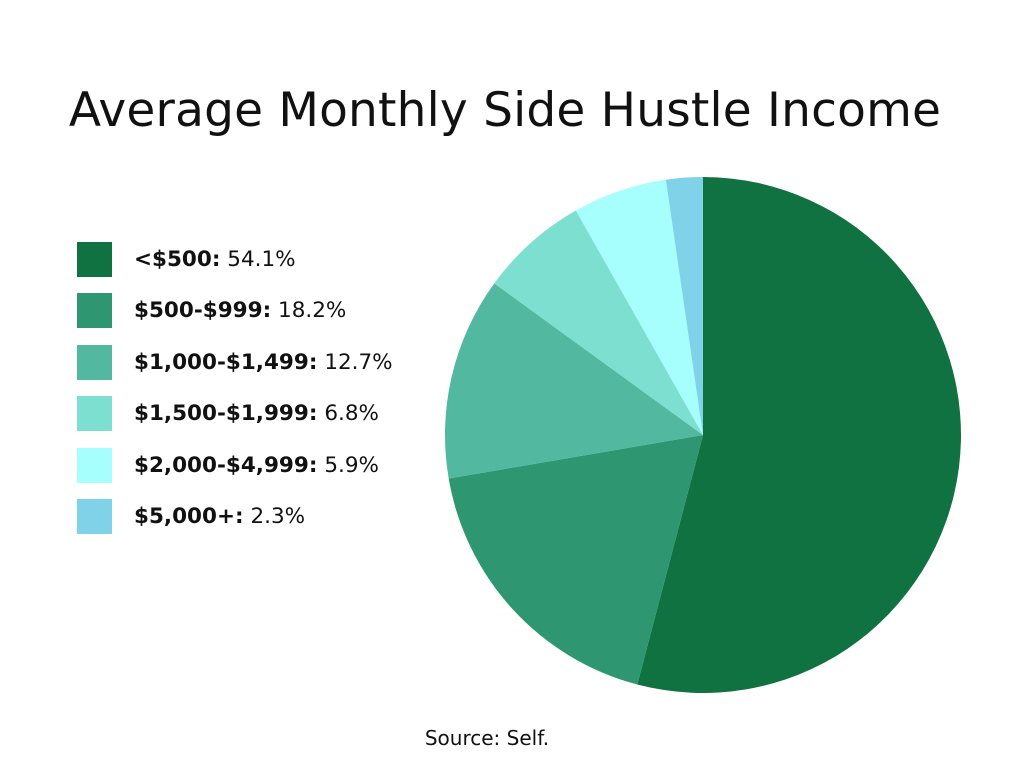 The width and height of the screenshot is (1024, 768). I want to click on legend-label: <$500:, so click(177, 259).